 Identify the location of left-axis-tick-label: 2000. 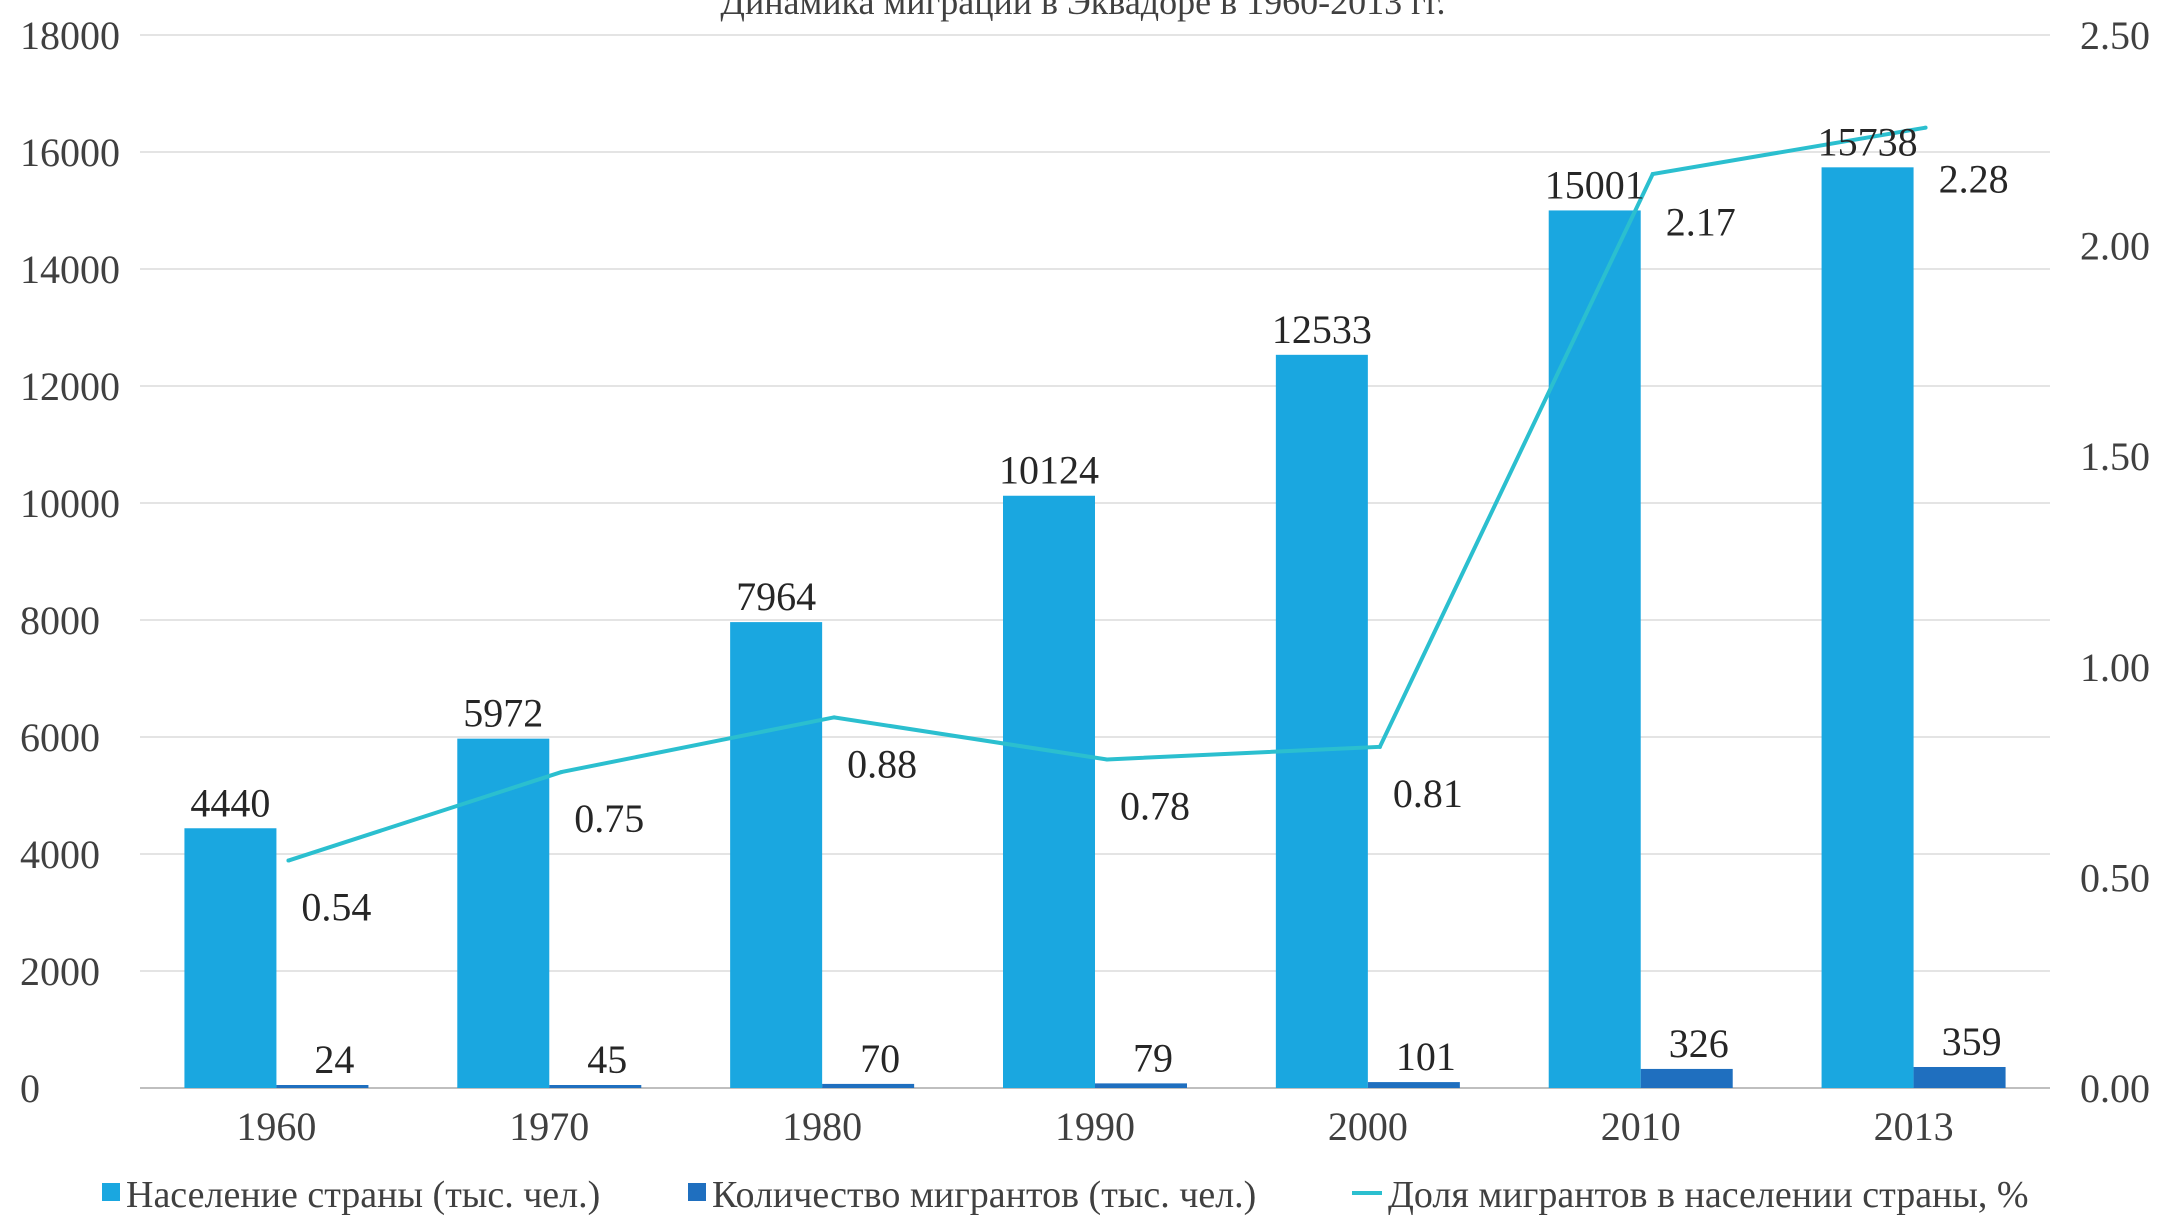
(60, 971).